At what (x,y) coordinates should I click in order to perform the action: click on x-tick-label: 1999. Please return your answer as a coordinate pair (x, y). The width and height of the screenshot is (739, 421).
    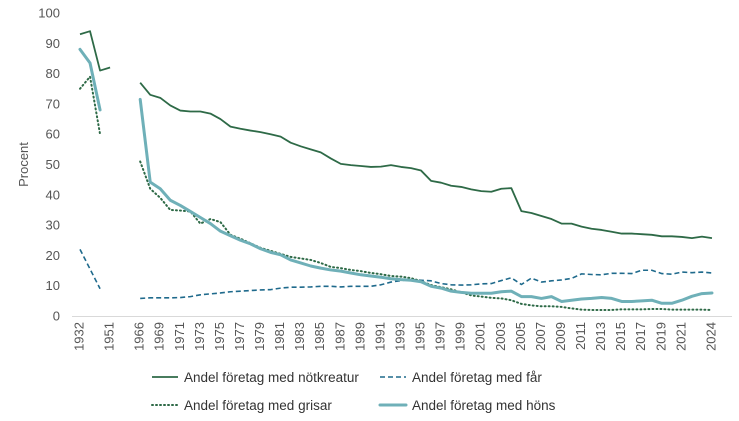
    Looking at the image, I should click on (460, 336).